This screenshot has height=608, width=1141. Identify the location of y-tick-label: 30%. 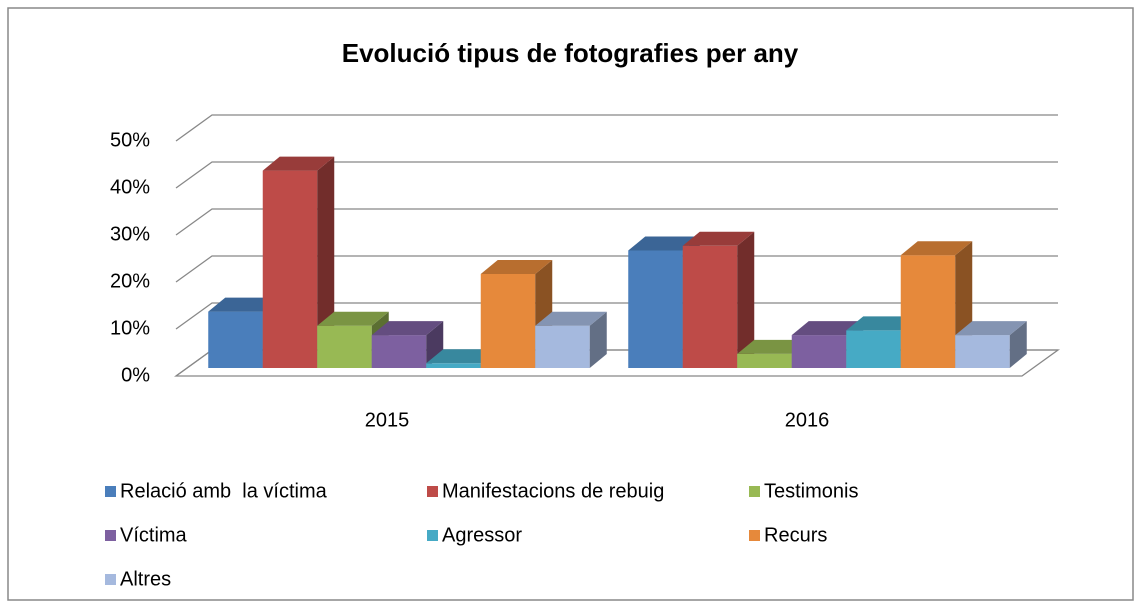
(130, 234).